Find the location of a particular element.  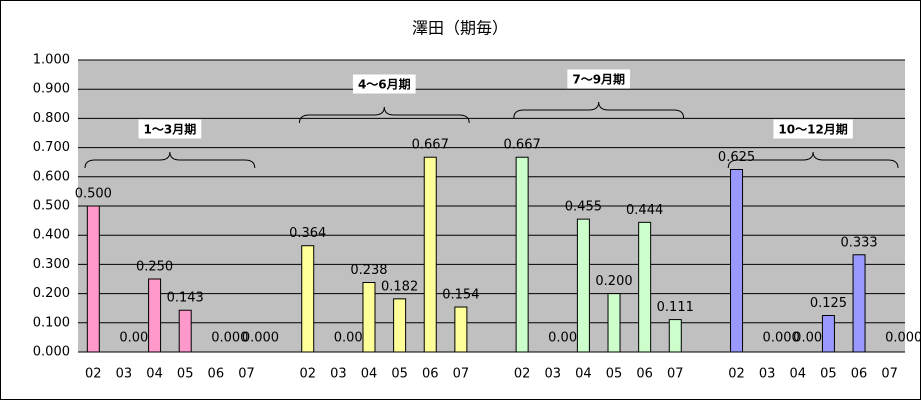

data-label: 0.143 is located at coordinates (185, 298).